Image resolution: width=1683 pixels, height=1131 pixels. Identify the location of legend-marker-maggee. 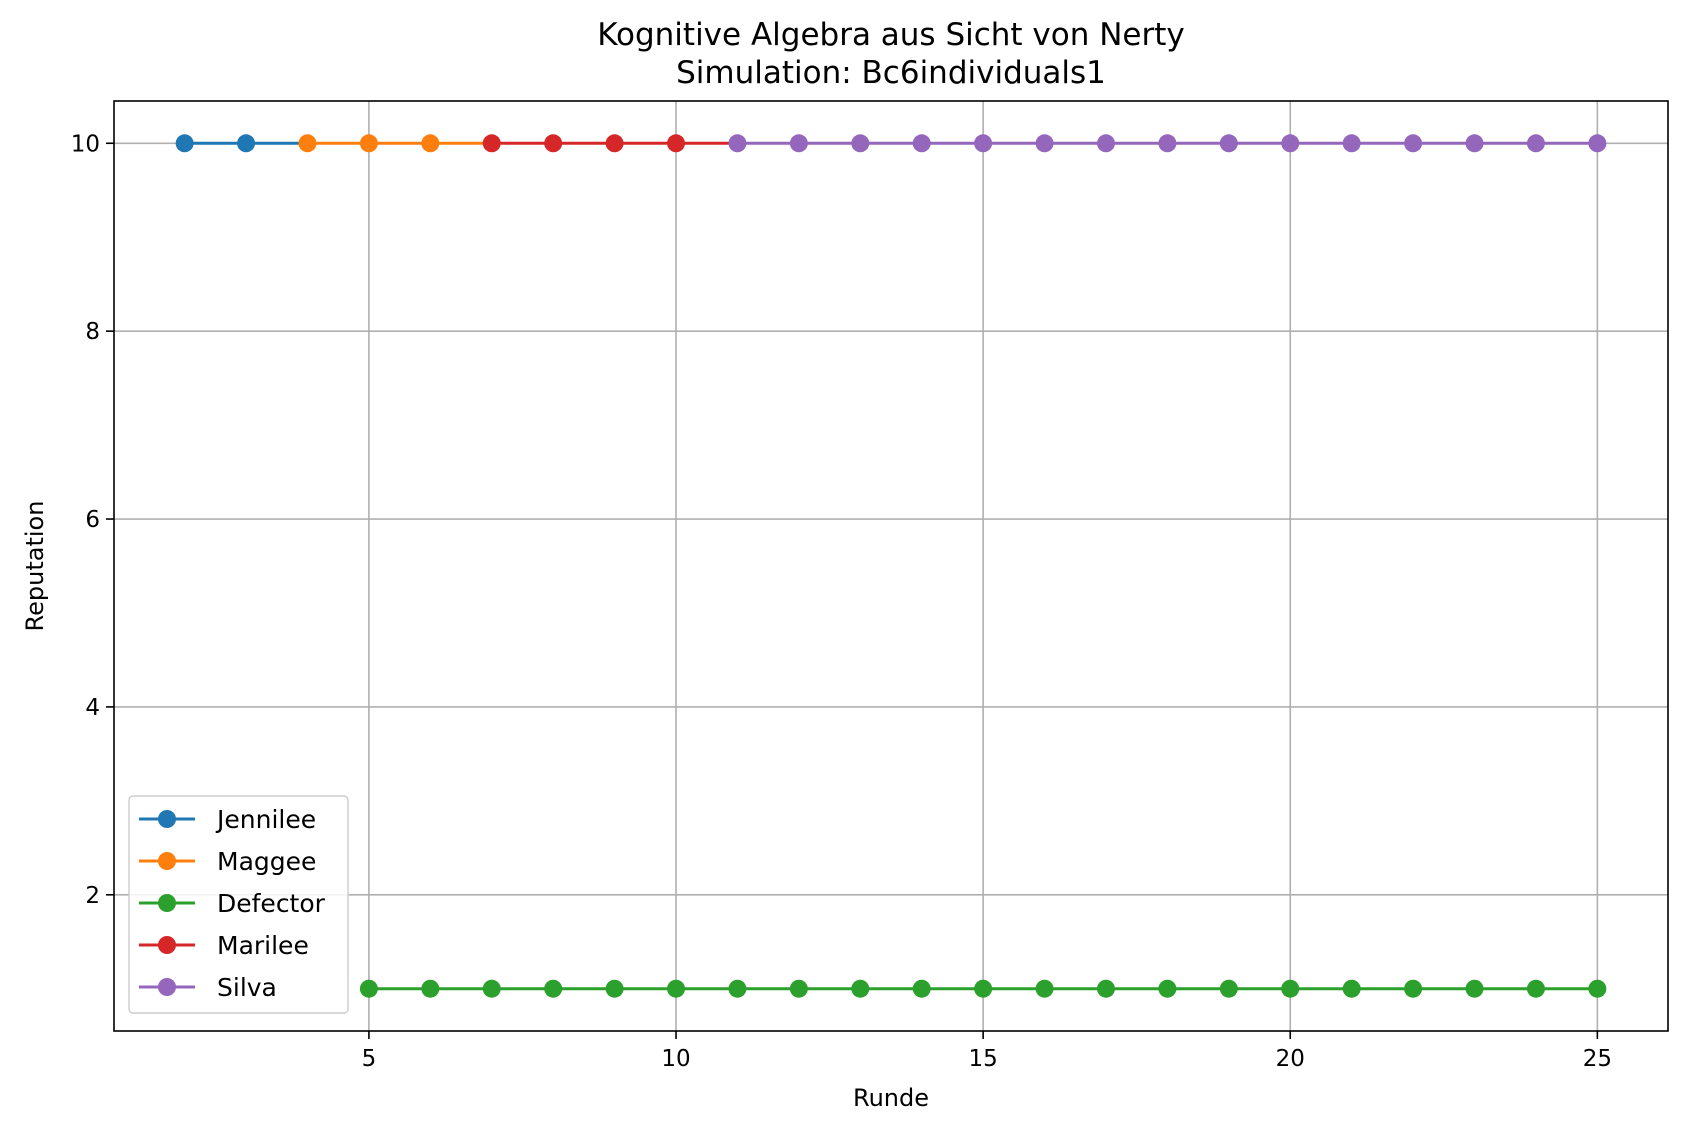
(167, 861).